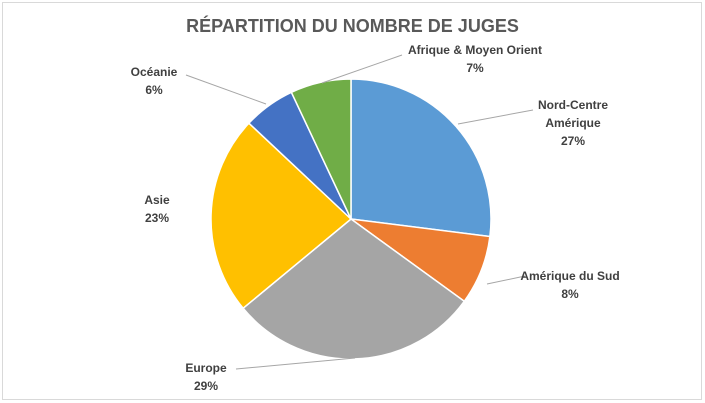  I want to click on data-label: Nord-Centre Amérique 27%, so click(573, 123).